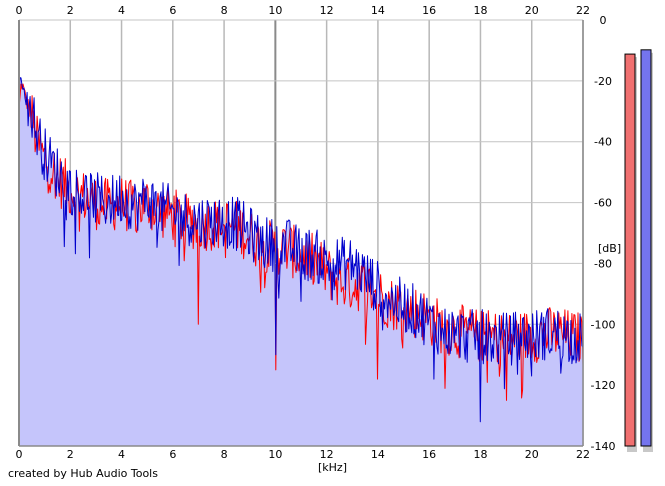 The height and width of the screenshot is (486, 665). What do you see at coordinates (480, 454) in the screenshot?
I see `x-tick-label-bottom: 18` at bounding box center [480, 454].